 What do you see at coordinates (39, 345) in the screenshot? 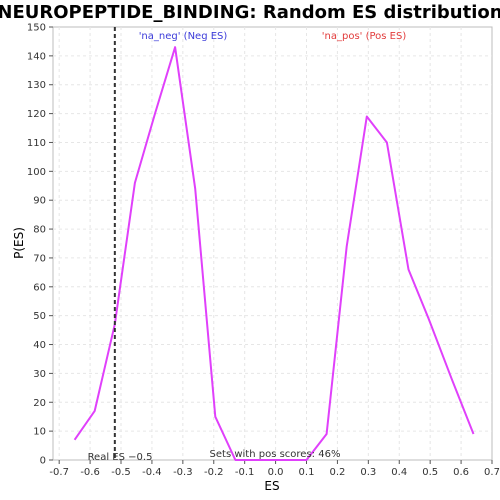
I see `y-tick-label: 40` at bounding box center [39, 345].